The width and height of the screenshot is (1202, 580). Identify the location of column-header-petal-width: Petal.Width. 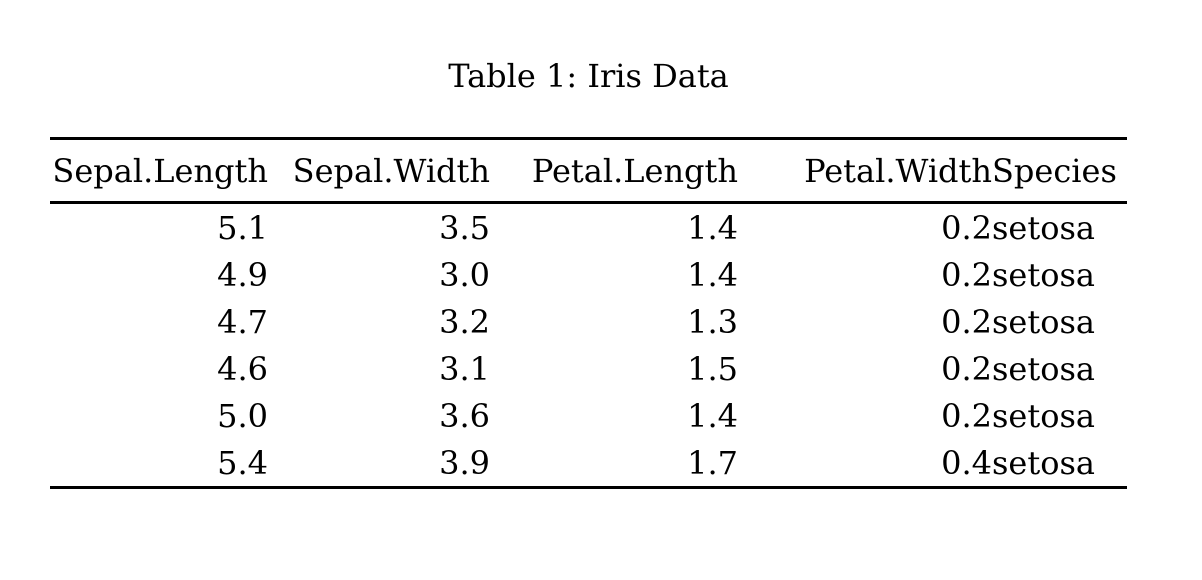
(865, 171).